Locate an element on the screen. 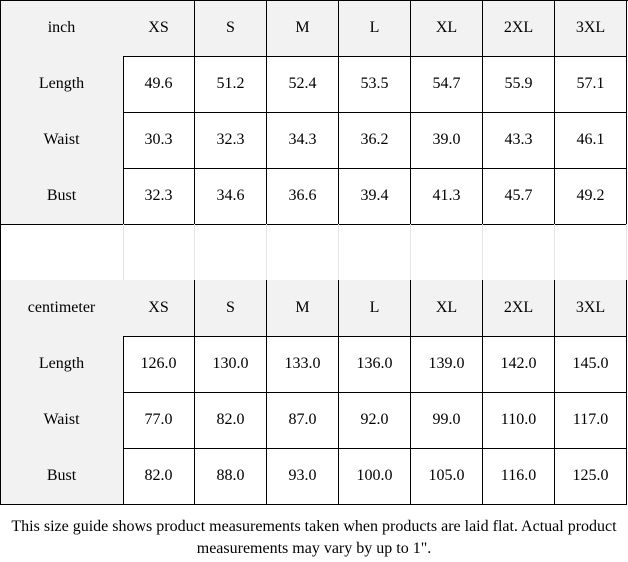 This screenshot has width=628, height=562. value-cell: 77.0 is located at coordinates (159, 420).